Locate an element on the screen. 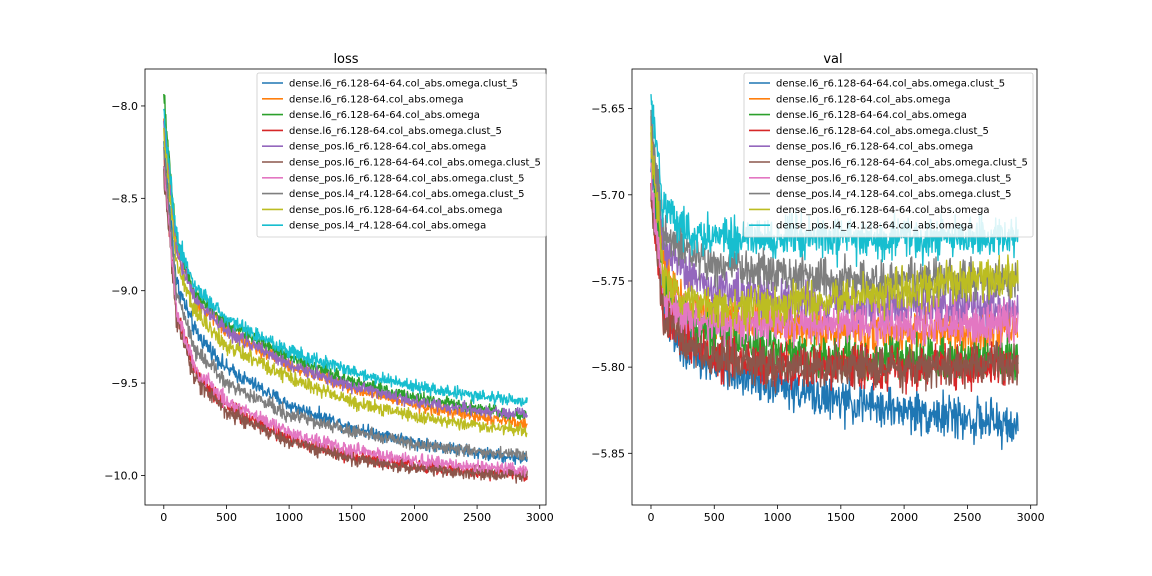 Image resolution: width=1152 pixels, height=576 pixels. loss-legend-label-1: dense.l6_r6.128-64.col_abs.omega is located at coordinates (376, 99).